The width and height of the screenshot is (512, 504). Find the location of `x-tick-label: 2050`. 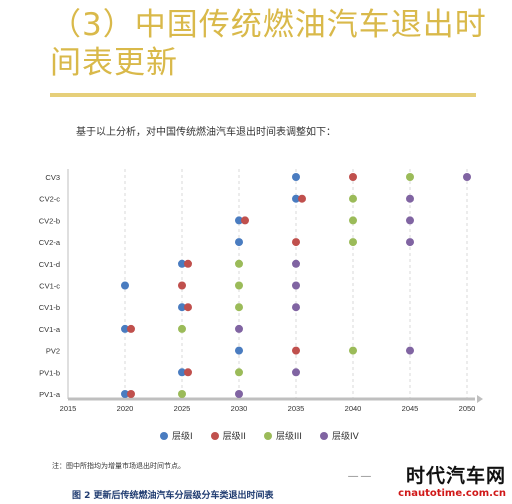

x-tick-label: 2050 is located at coordinates (467, 408).